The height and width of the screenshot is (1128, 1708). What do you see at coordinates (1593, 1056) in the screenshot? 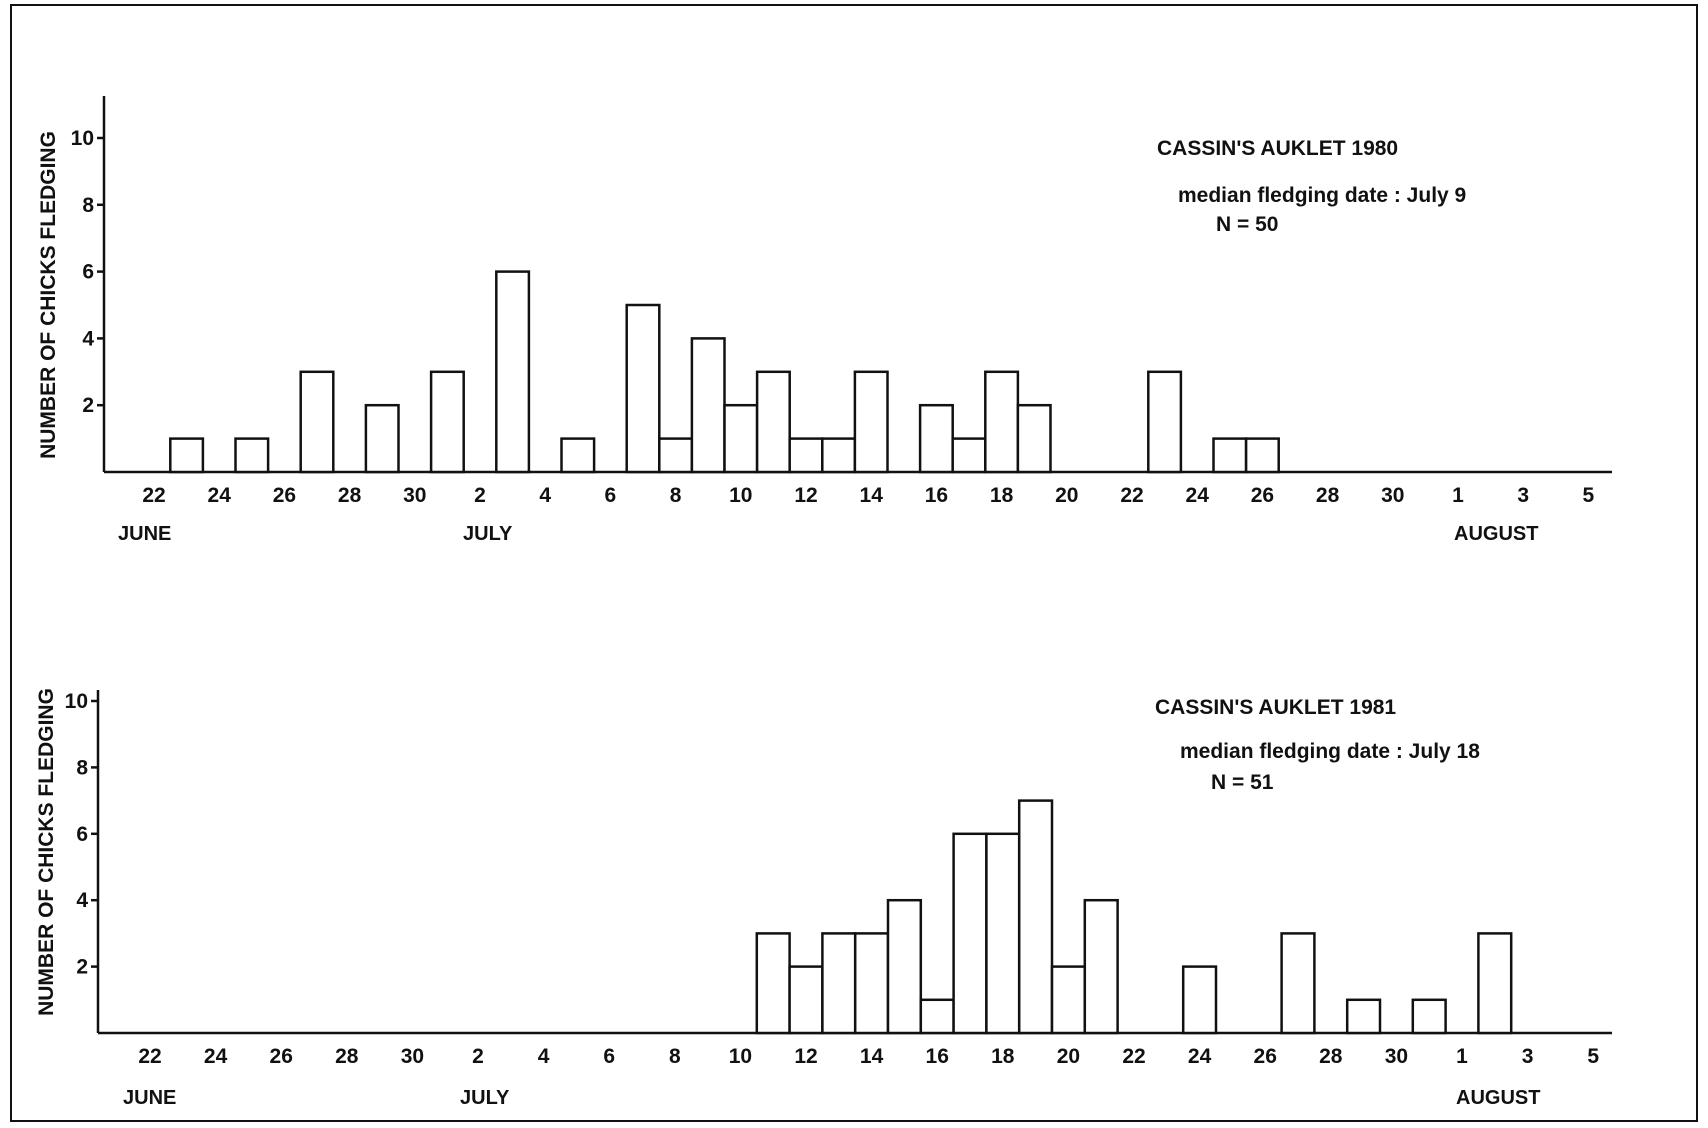
I see `x-tick-label: 5` at bounding box center [1593, 1056].